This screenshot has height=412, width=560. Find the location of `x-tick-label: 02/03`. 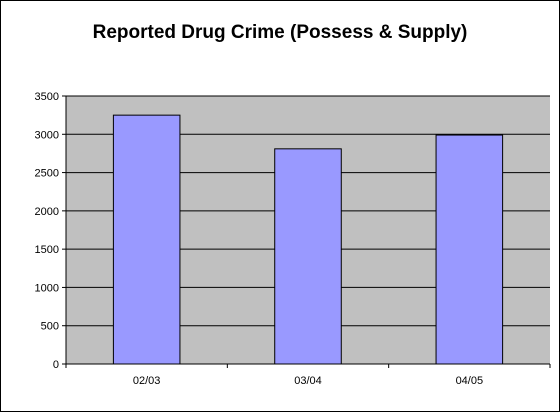

x-tick-label: 02/03 is located at coordinates (147, 381).